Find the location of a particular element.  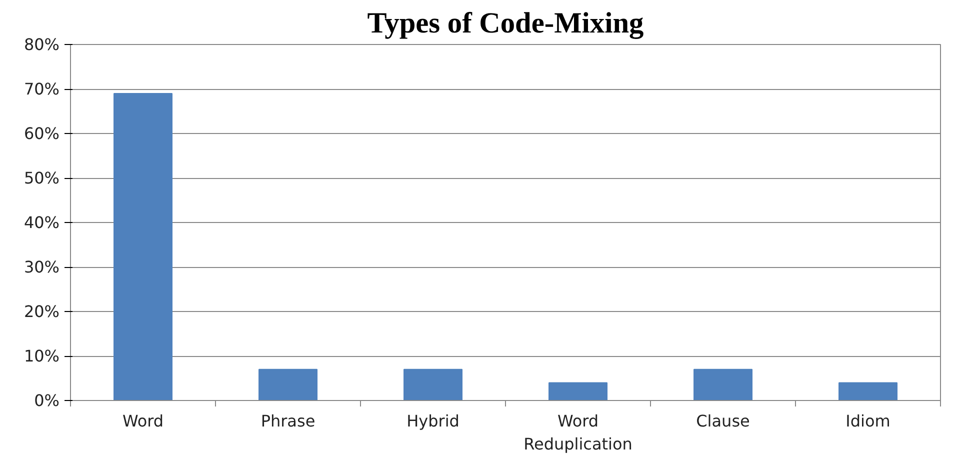

x-tick-label: Clause is located at coordinates (723, 421).